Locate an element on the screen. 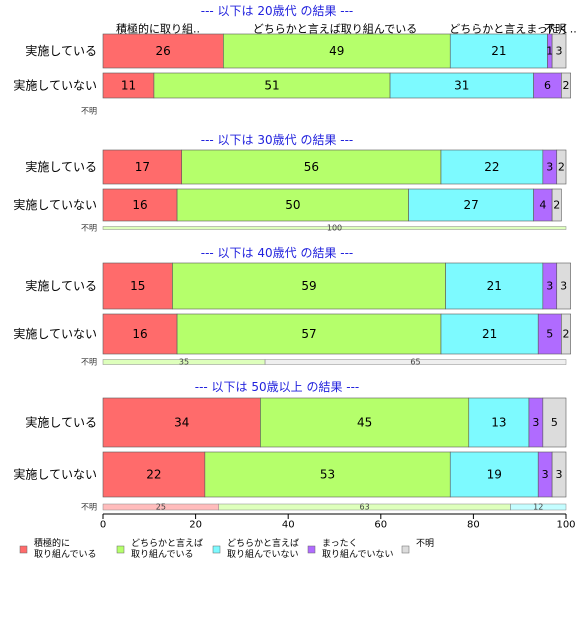  top-segment-label: どちらかと言えば取り組んでいる is located at coordinates (335, 29).